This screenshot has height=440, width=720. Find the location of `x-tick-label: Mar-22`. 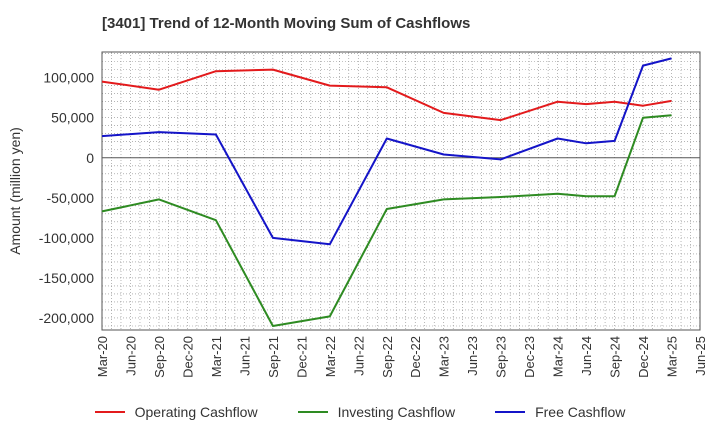

x-tick-label: Mar-22 is located at coordinates (330, 356).